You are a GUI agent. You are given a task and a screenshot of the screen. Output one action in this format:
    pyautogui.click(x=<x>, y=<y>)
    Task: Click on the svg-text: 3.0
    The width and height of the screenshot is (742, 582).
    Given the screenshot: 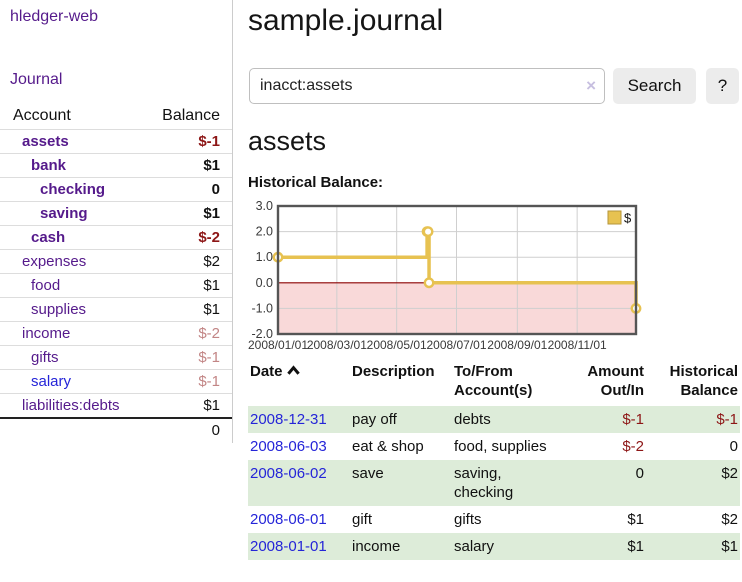 What is the action you would take?
    pyautogui.click(x=264, y=206)
    